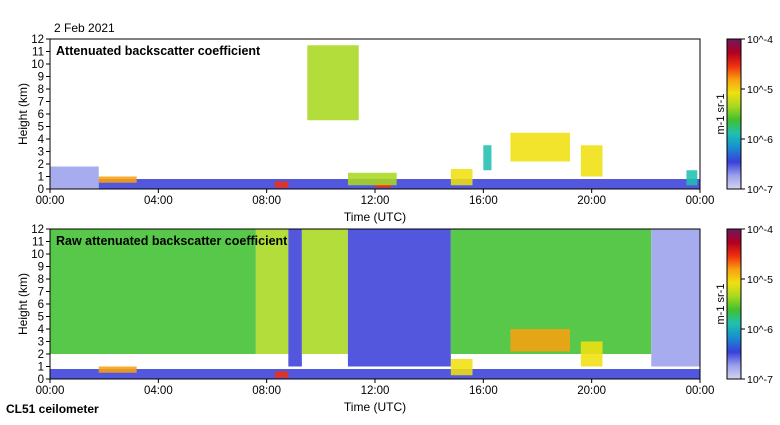 The image size is (780, 425). I want to click on instrument-label: CL51 ceilometer, so click(52, 409).